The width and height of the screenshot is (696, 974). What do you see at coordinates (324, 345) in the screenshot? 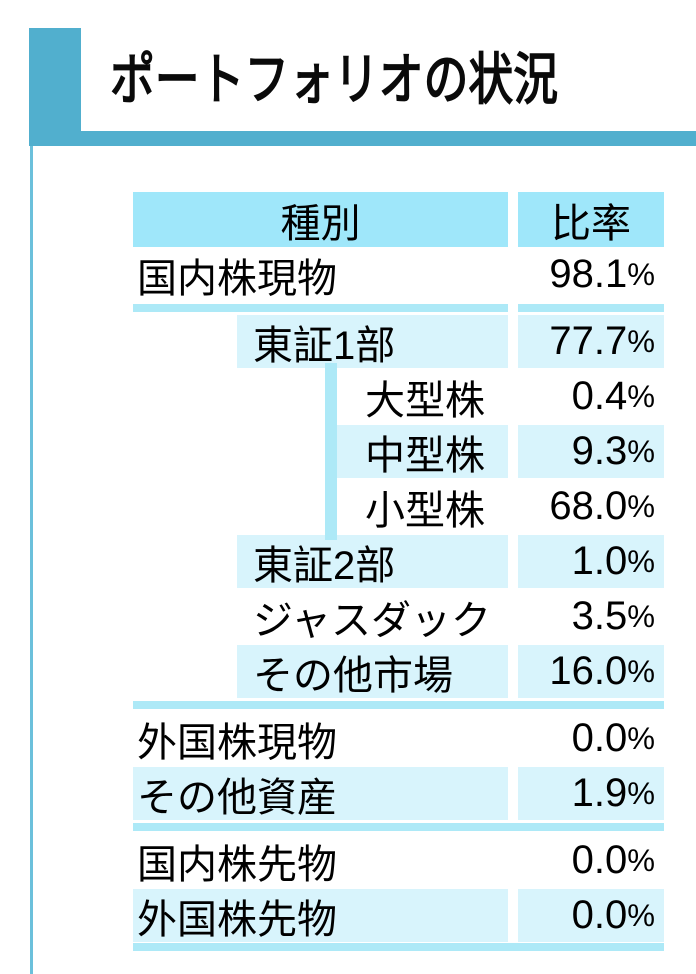
I see `row-label: 東証1部` at bounding box center [324, 345].